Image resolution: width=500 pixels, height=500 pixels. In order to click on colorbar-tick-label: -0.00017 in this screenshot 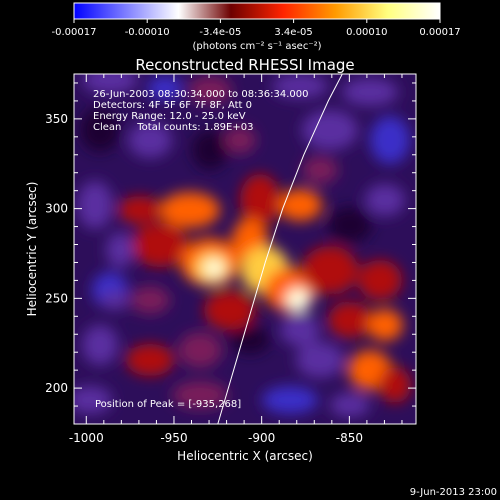, I will do `click(74, 32)`.